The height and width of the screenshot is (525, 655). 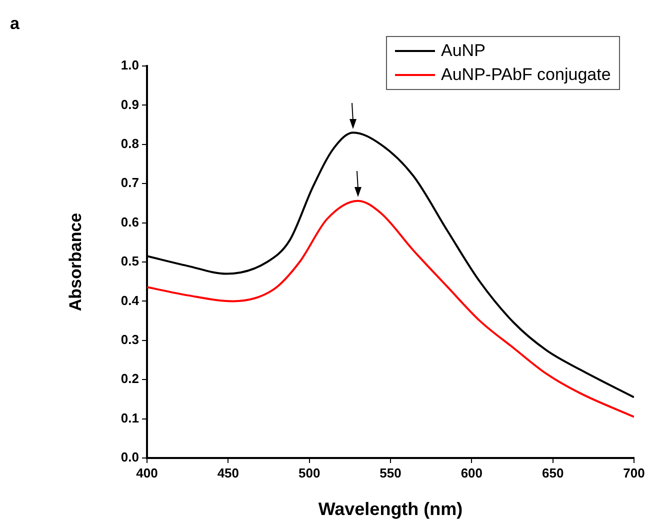 What do you see at coordinates (129, 418) in the screenshot?
I see `y-tick-label: 0.1` at bounding box center [129, 418].